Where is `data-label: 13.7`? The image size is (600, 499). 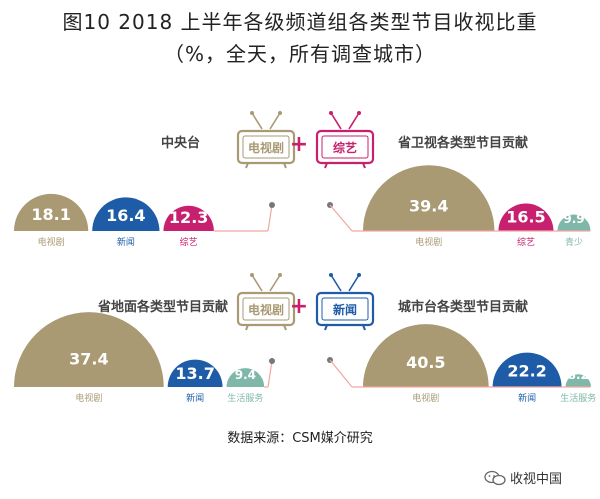
data-label: 13.7 is located at coordinates (194, 373).